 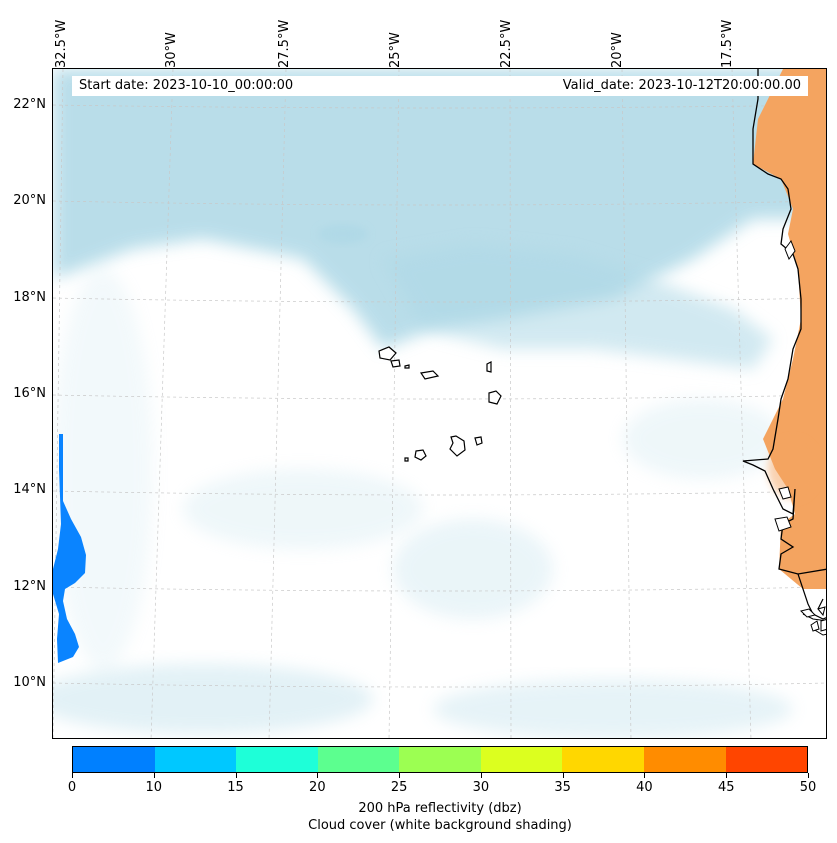 I want to click on lon-label: 27.5°W, so click(x=284, y=43).